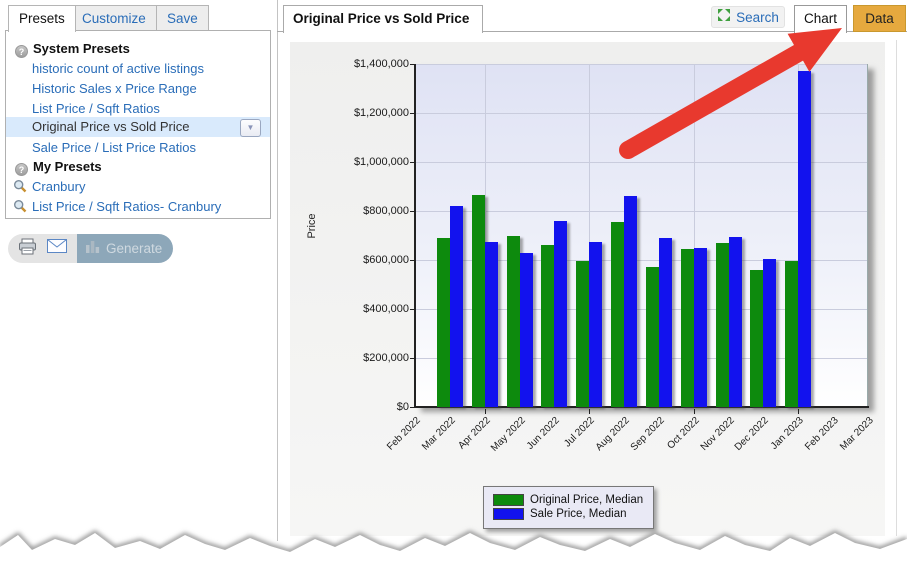 The width and height of the screenshot is (907, 564). What do you see at coordinates (114, 17) in the screenshot?
I see `sidebar-tab-customize: Customize` at bounding box center [114, 17].